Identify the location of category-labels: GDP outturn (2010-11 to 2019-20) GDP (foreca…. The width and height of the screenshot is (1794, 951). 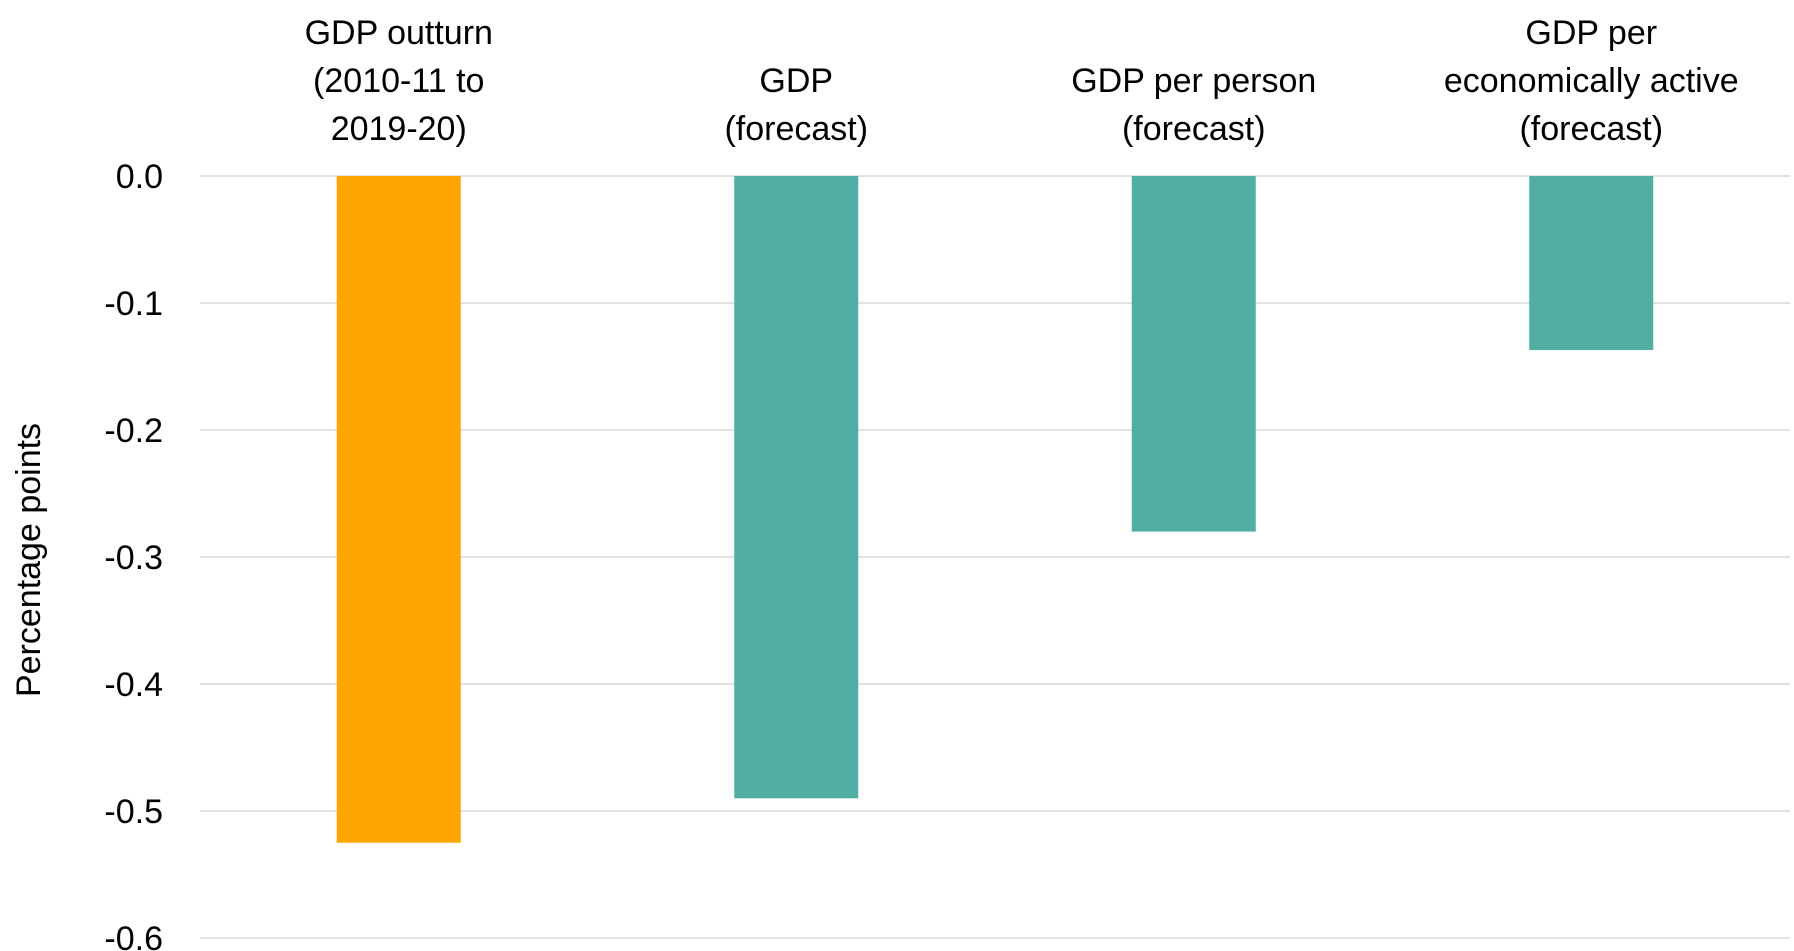
(1022, 81).